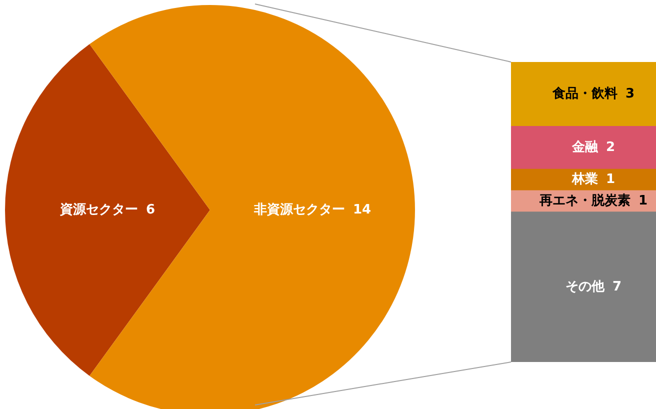 This screenshot has height=409, width=656. Describe the element at coordinates (584, 180) in the screenshot. I see `series-label: 林業` at that location.